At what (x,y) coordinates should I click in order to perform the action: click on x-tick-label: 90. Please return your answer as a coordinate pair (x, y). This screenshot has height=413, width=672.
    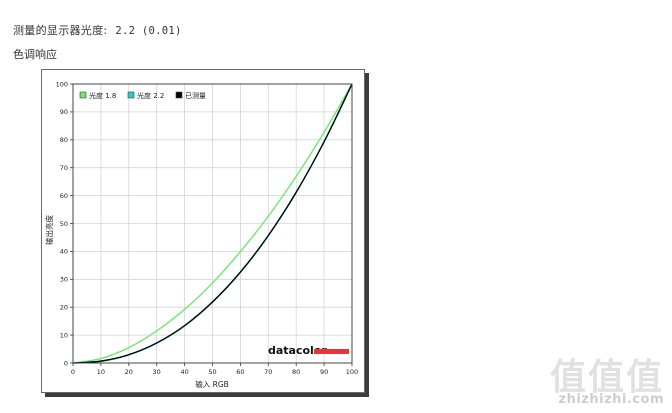
    Looking at the image, I should click on (324, 372).